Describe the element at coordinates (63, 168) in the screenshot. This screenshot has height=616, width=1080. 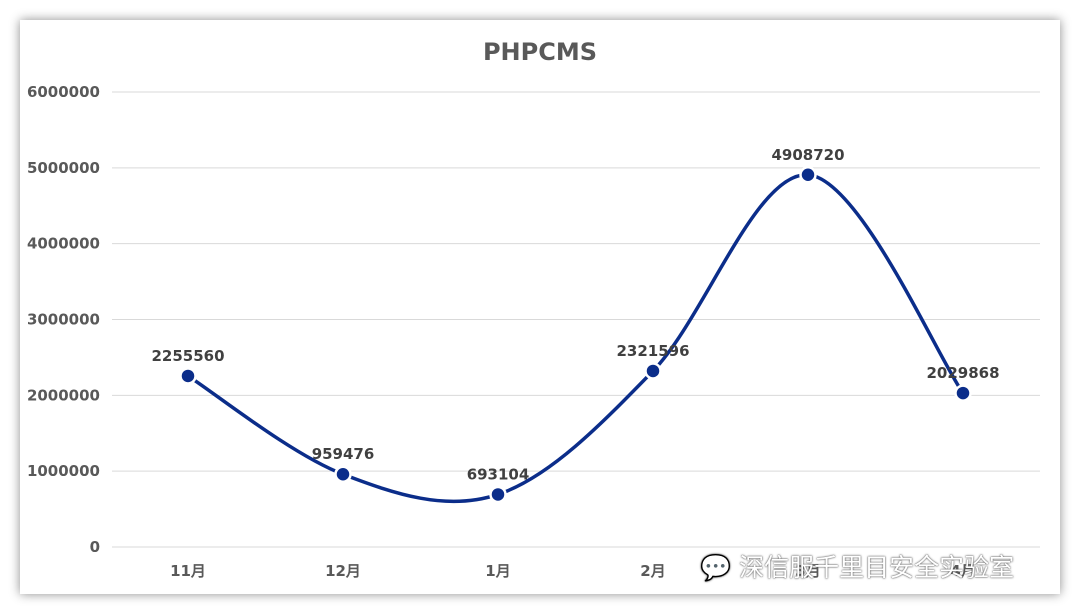
I see `y-tick-label: 5000000` at that location.